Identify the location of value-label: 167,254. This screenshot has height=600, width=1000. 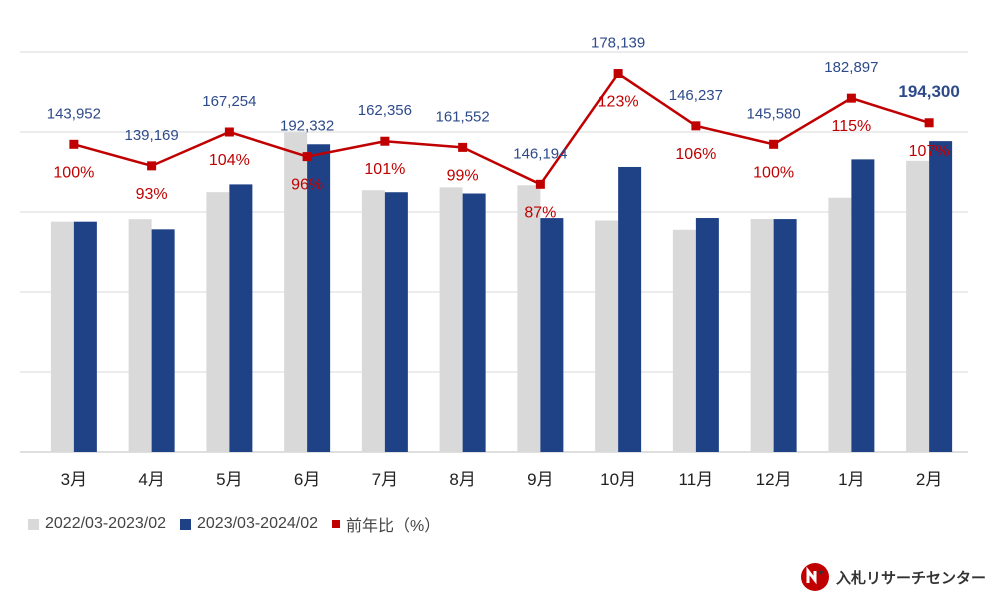
(229, 101).